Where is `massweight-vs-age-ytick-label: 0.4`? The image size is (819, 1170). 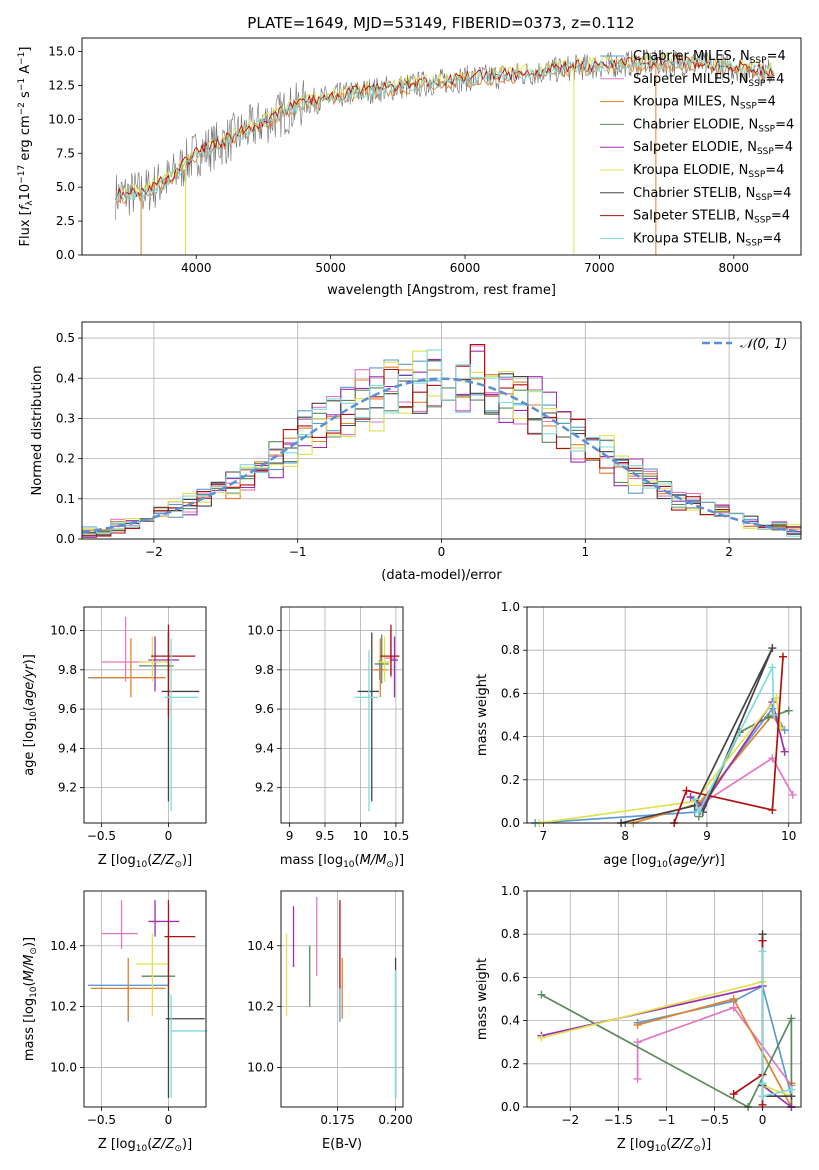
massweight-vs-age-ytick-label: 0.4 is located at coordinates (510, 737).